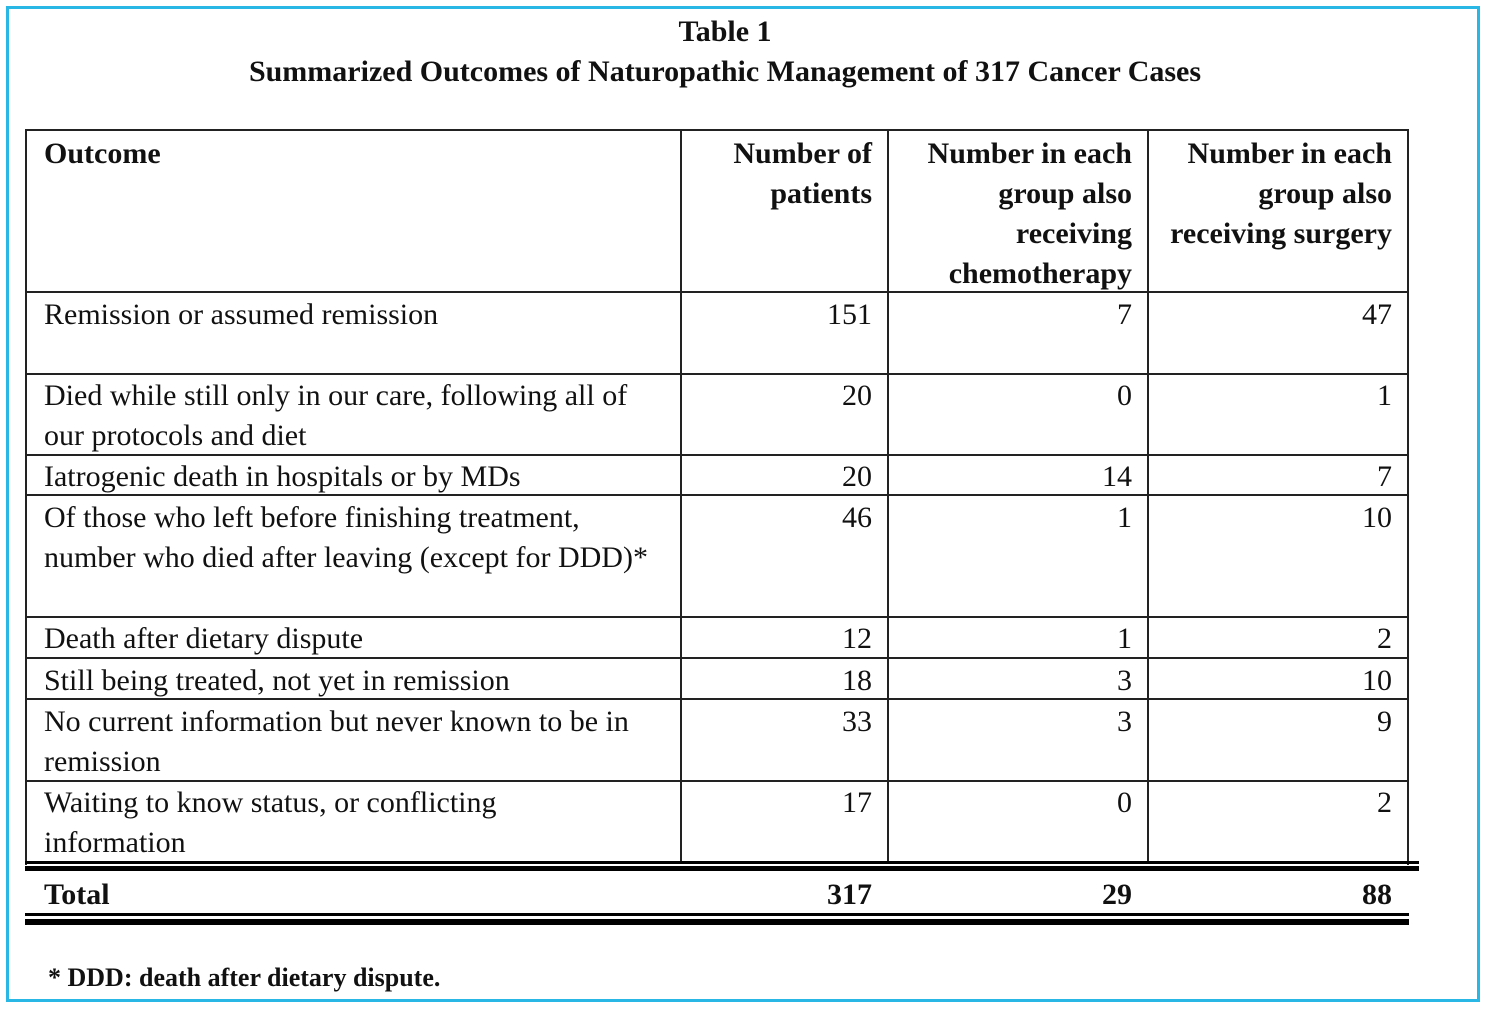 This screenshot has width=1490, height=1010. What do you see at coordinates (1384, 395) in the screenshot?
I see `row-surgery: 1` at bounding box center [1384, 395].